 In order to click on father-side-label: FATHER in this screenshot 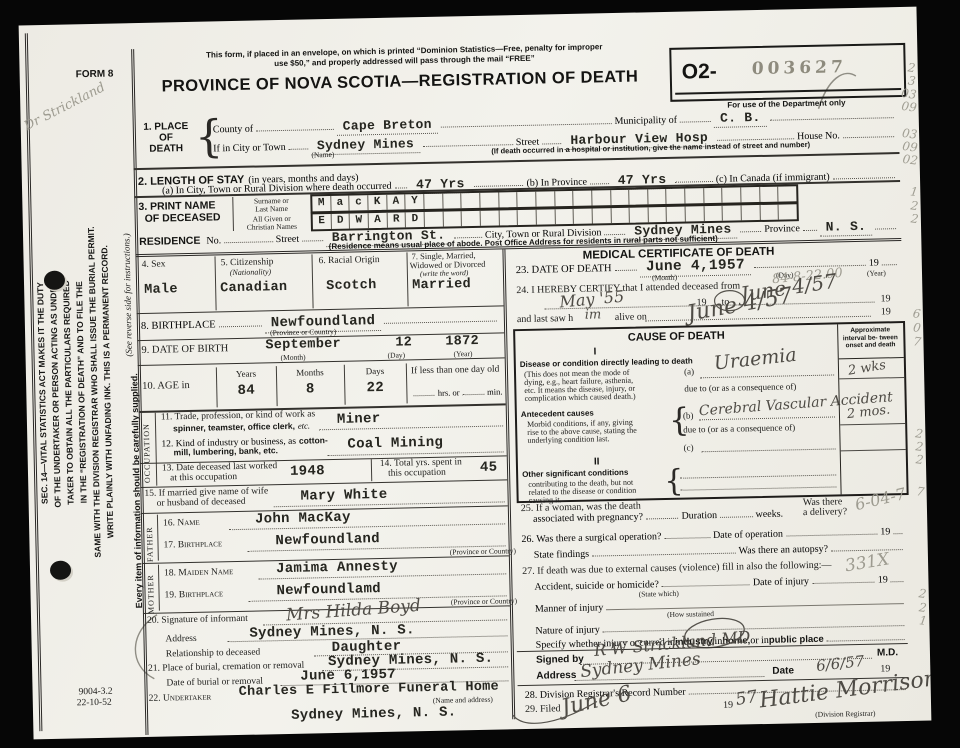, I will do `click(149, 544)`.